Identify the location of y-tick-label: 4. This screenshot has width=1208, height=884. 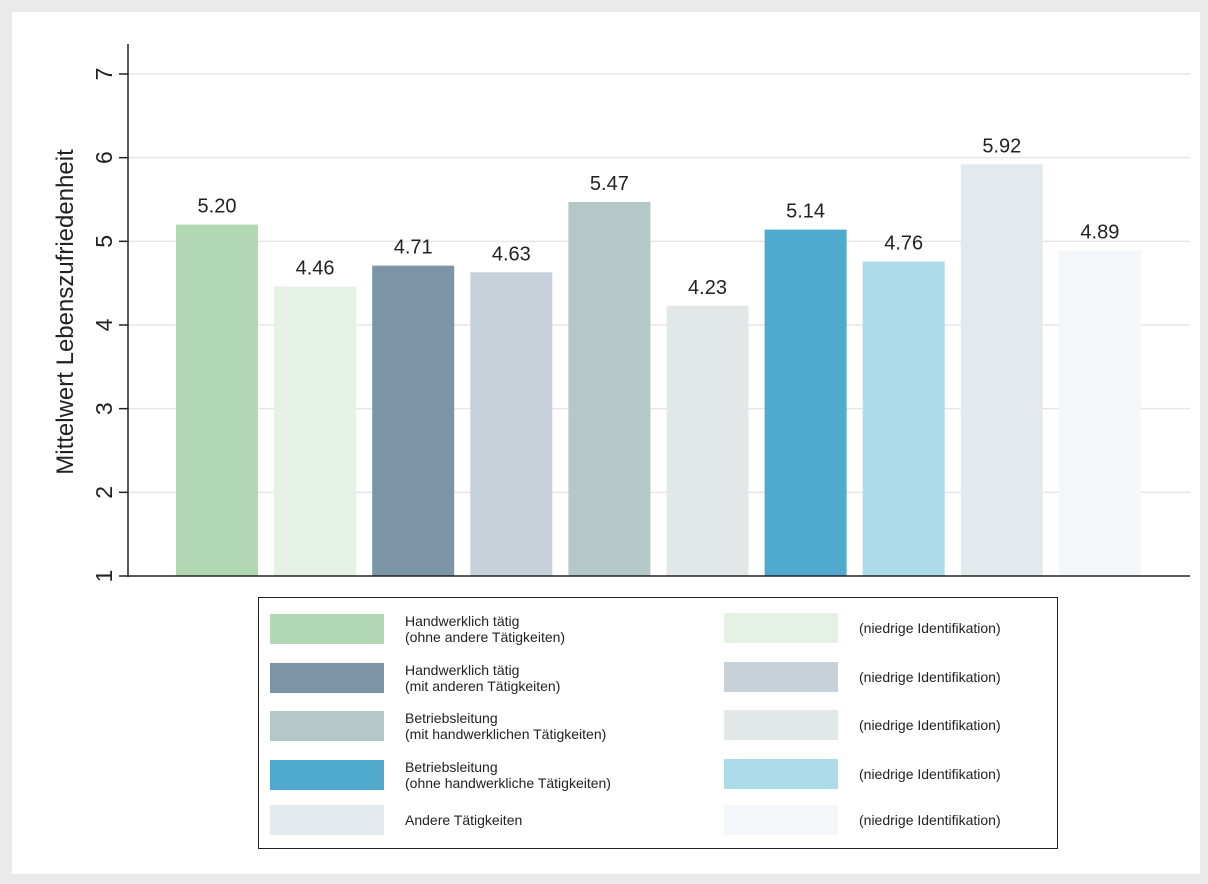
(104, 324).